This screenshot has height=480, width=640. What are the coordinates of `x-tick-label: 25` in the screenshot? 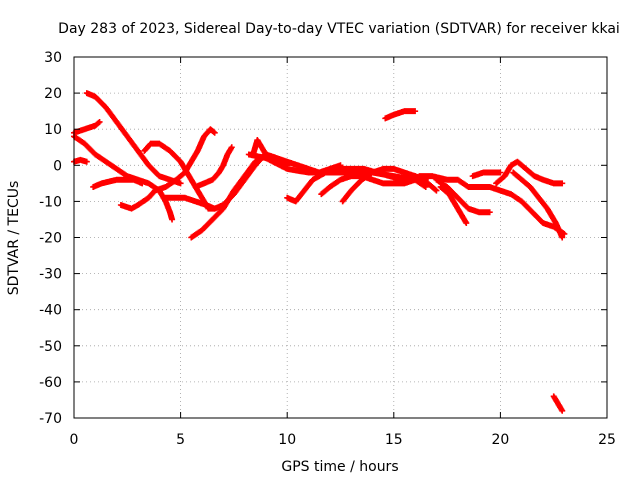 It's located at (607, 440).